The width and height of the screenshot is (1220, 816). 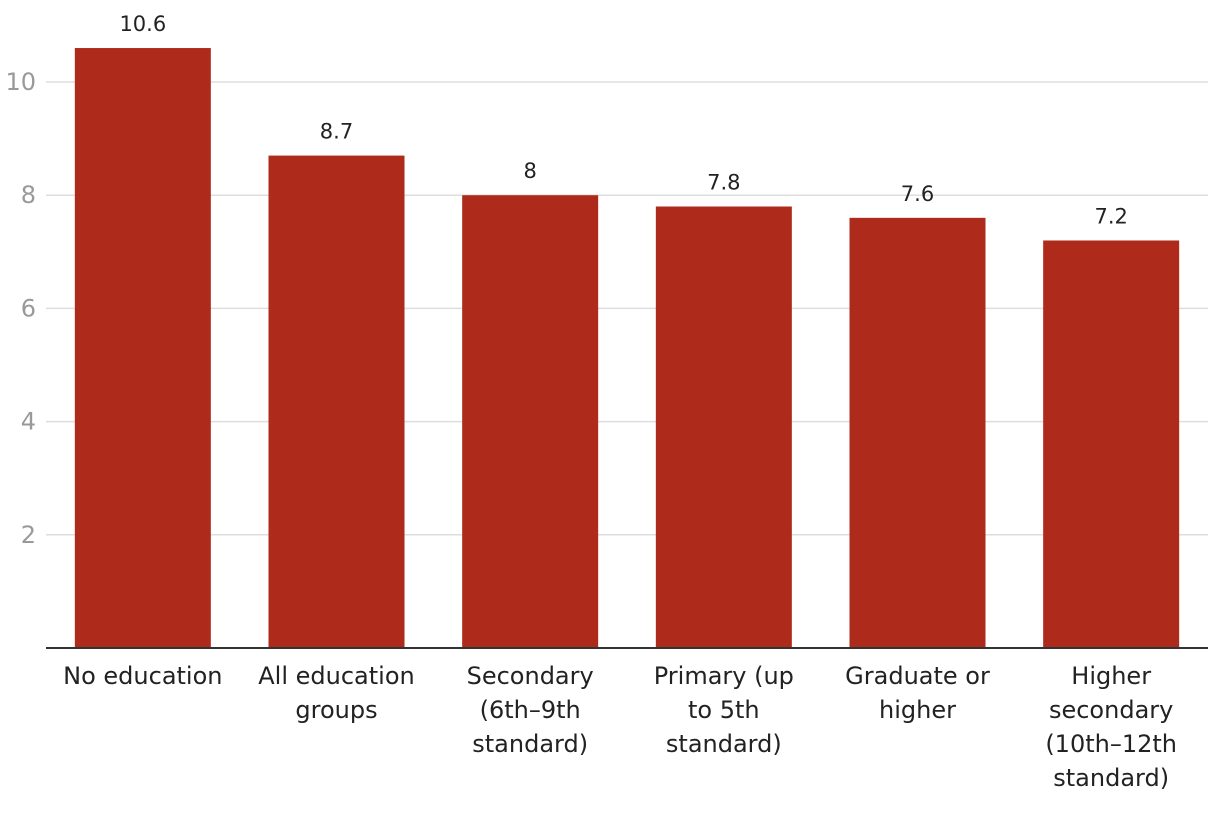 I want to click on category-label-line: groups, so click(x=336, y=710).